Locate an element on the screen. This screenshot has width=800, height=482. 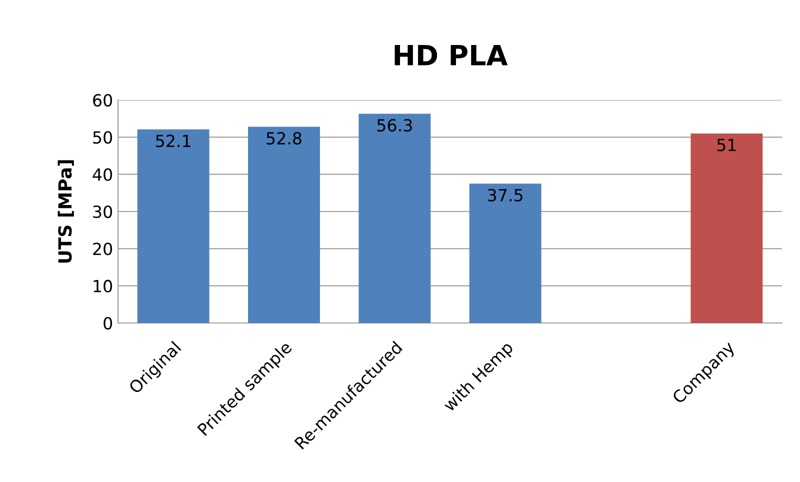
data-label: 51 is located at coordinates (726, 145).